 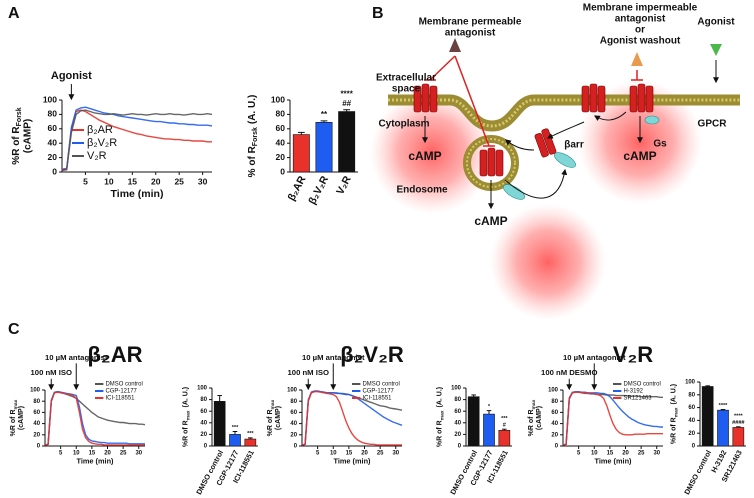 I want to click on agonist-icon, so click(x=716, y=50).